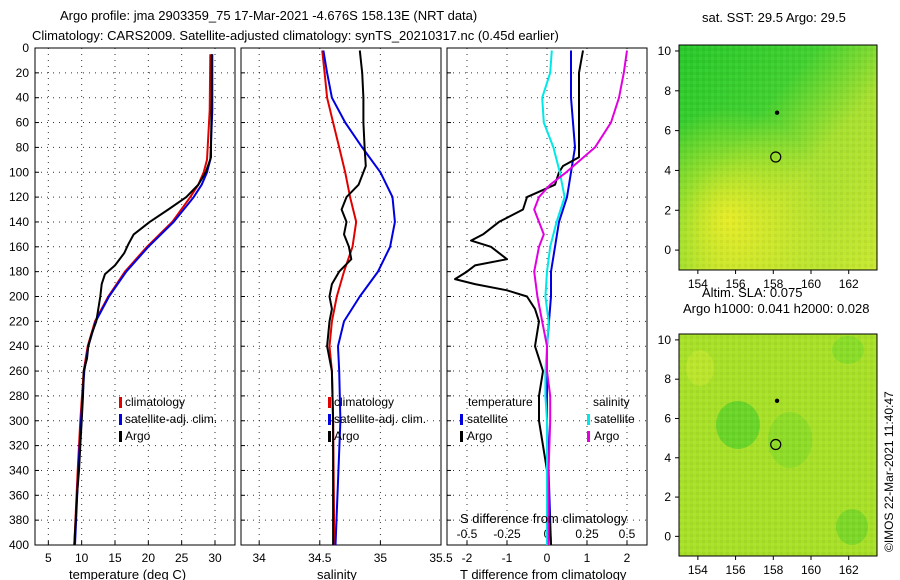  Describe the element at coordinates (667, 131) in the screenshot. I see `map-y-tick-label: 6` at that location.